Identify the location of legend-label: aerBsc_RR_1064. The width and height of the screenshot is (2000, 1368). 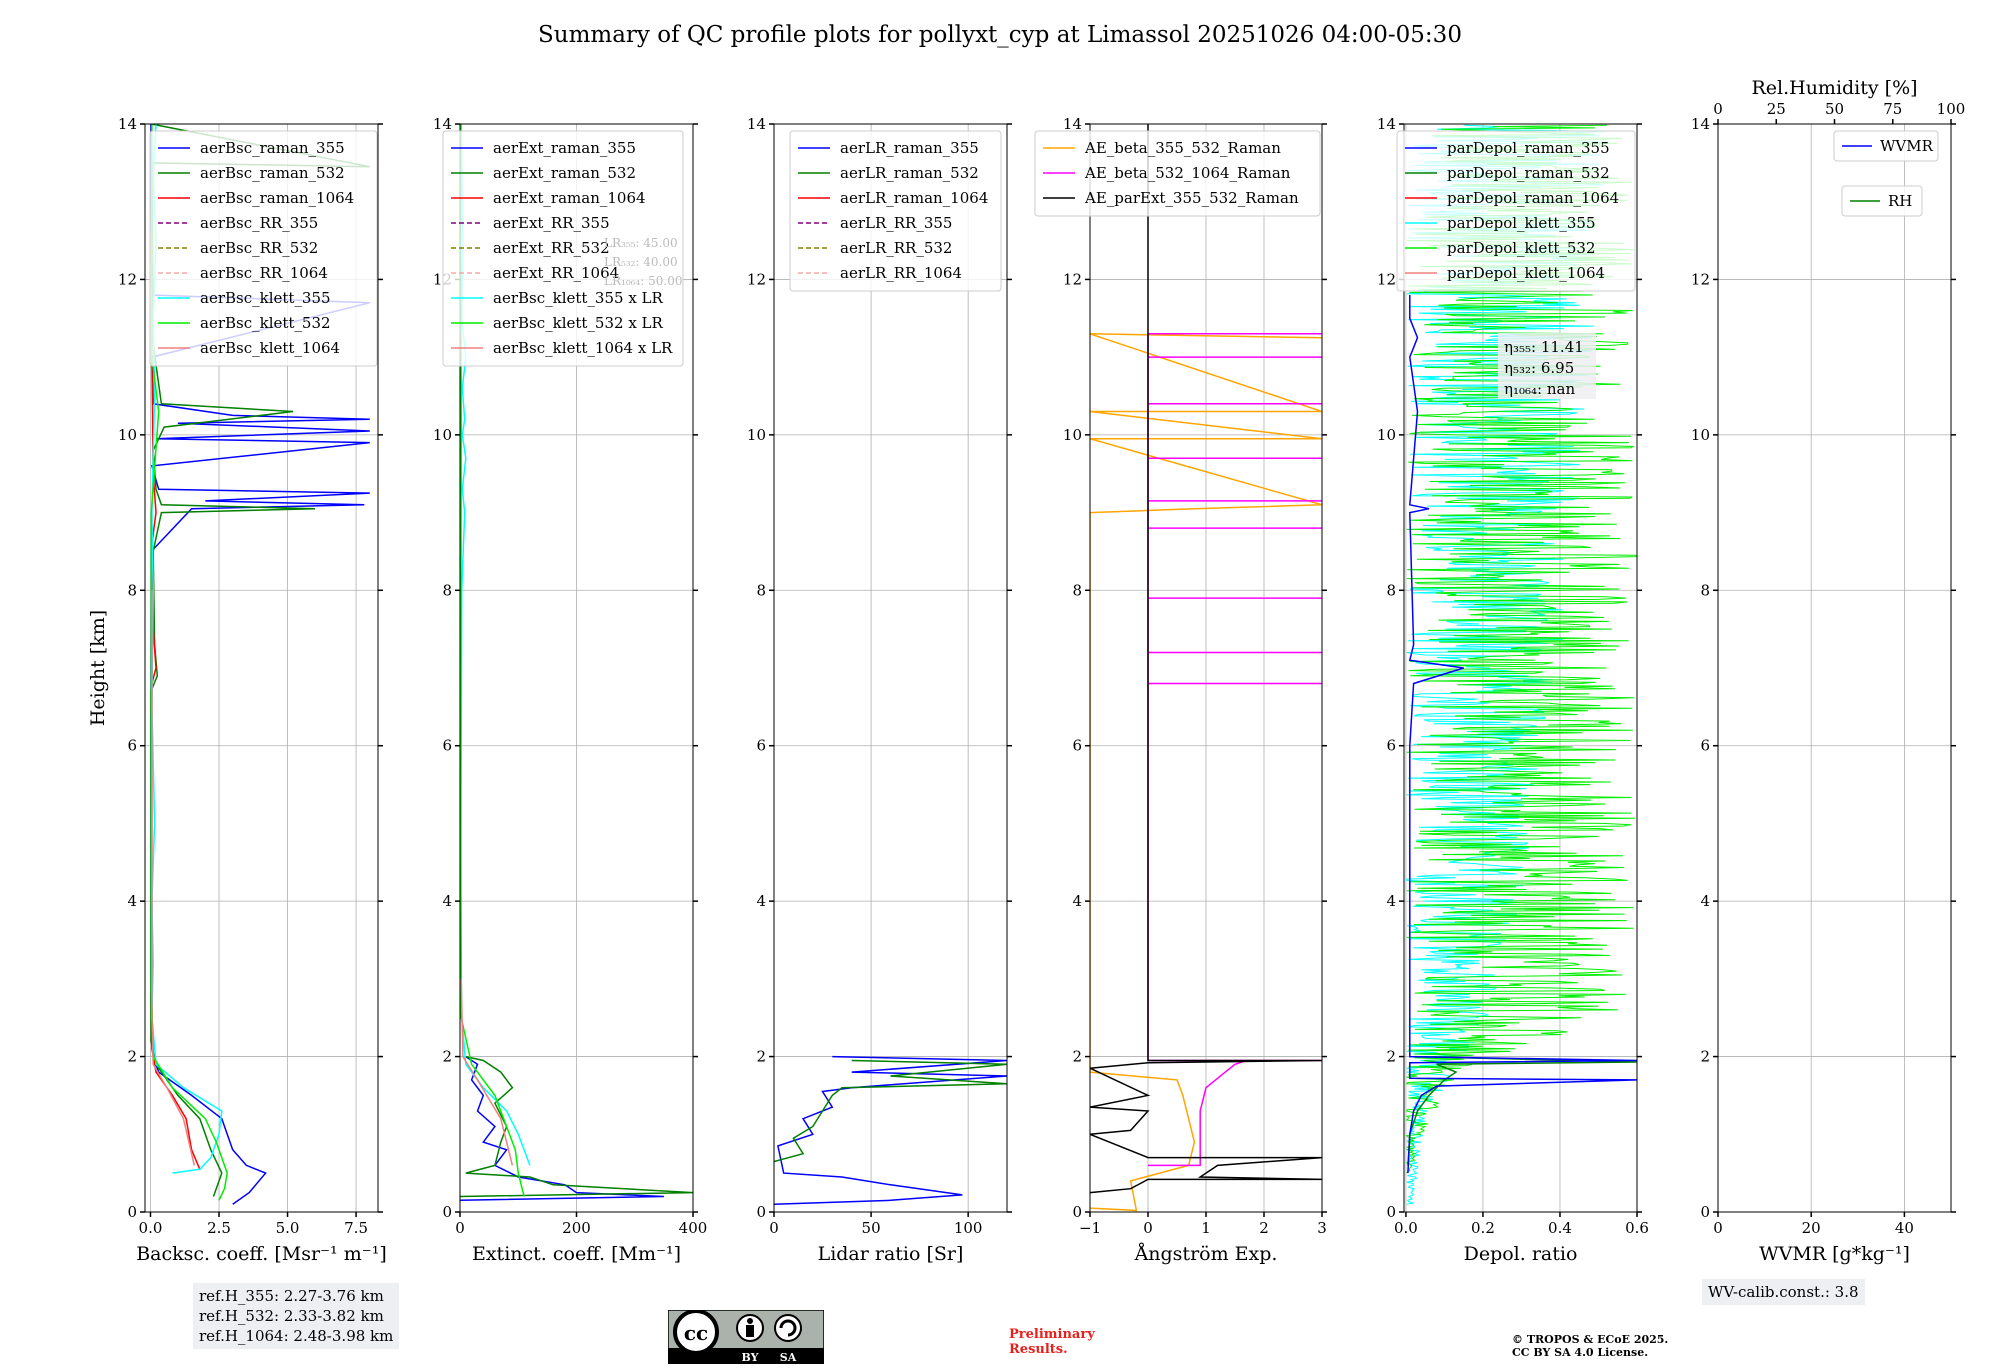
(264, 273).